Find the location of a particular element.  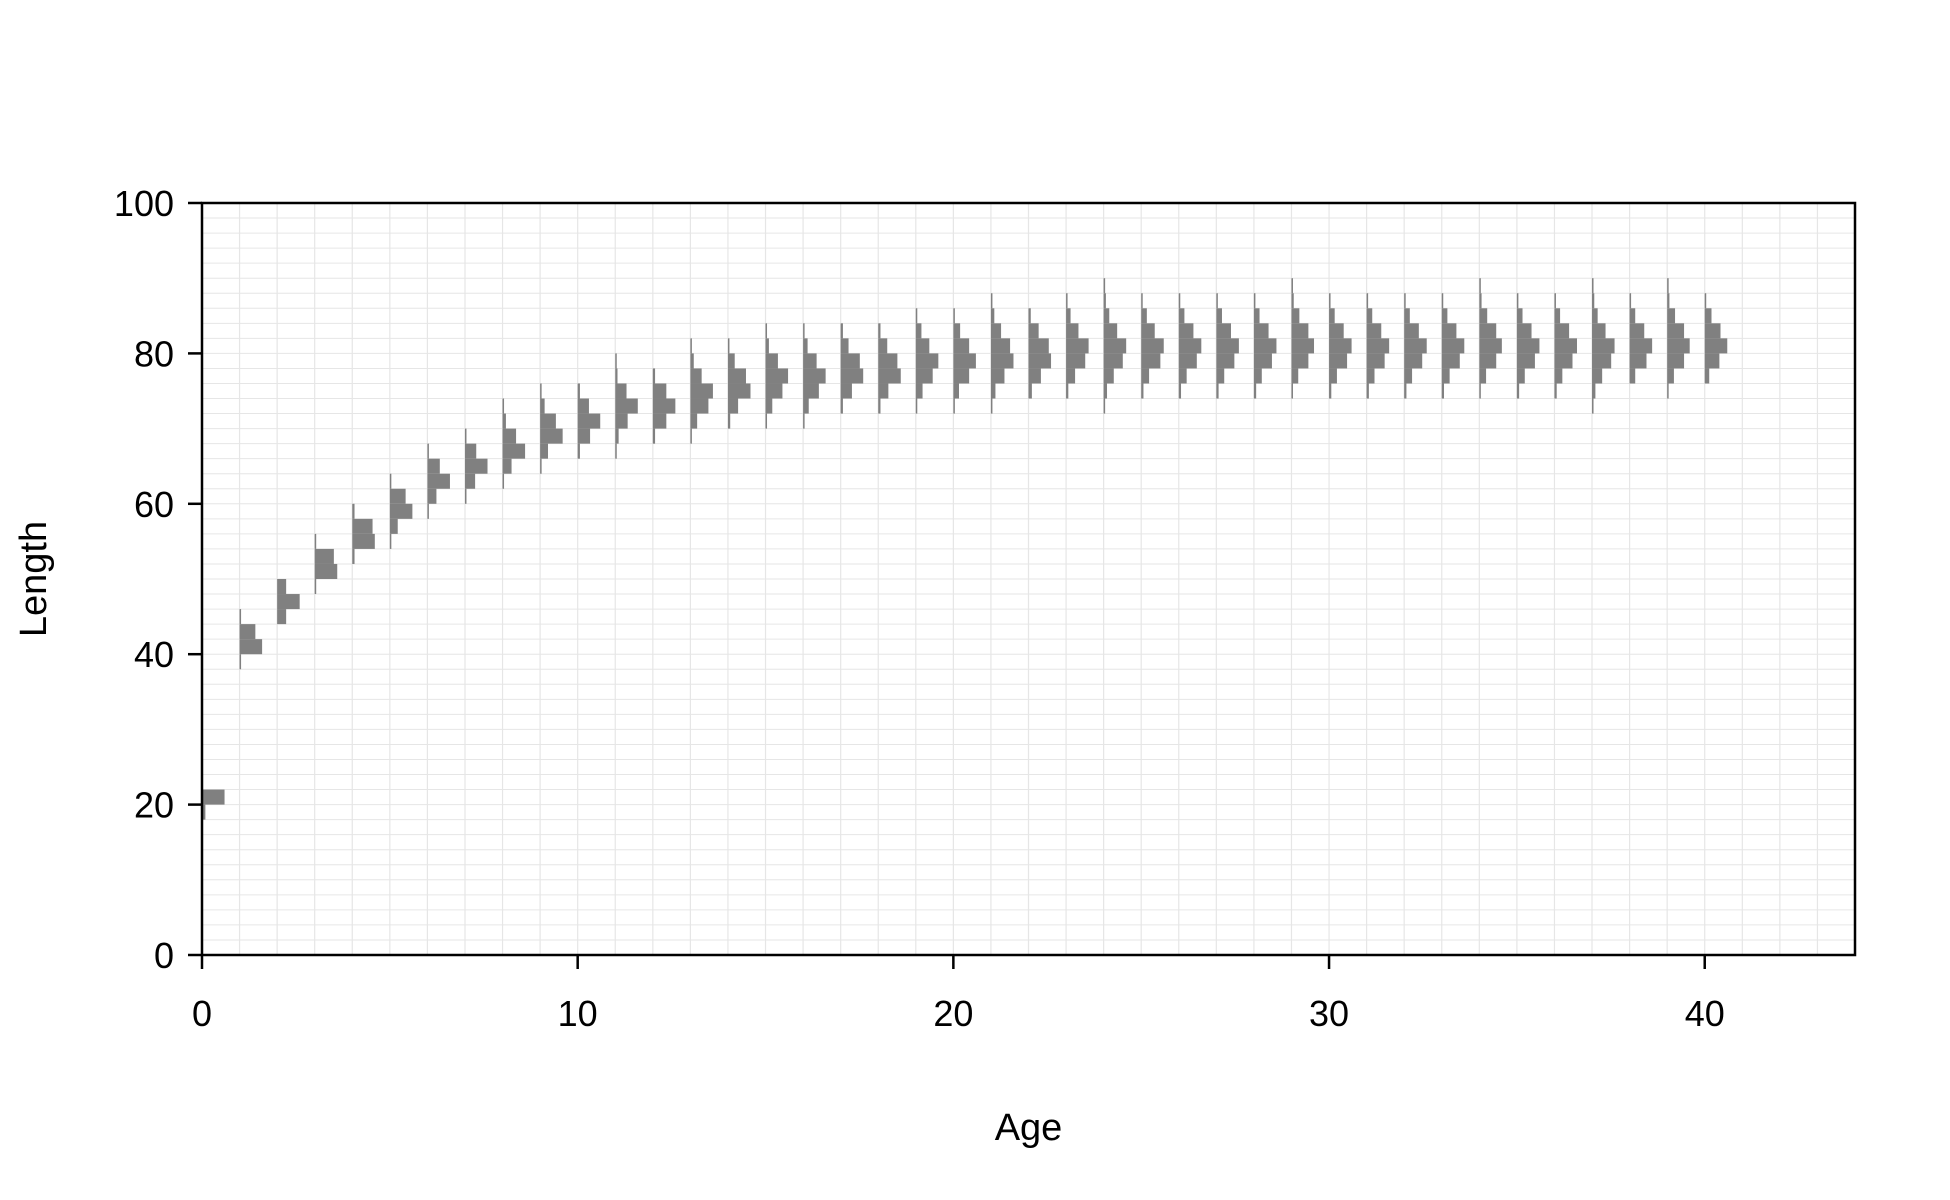

x-axis-title: Age is located at coordinates (1029, 1128).